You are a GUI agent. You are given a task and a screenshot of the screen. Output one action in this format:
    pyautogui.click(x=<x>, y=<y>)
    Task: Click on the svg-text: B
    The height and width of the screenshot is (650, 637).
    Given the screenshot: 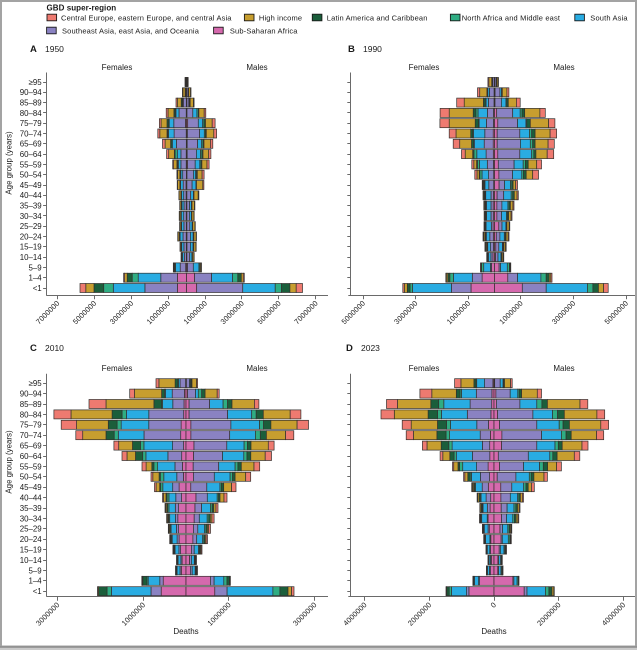 What is the action you would take?
    pyautogui.click(x=351, y=49)
    